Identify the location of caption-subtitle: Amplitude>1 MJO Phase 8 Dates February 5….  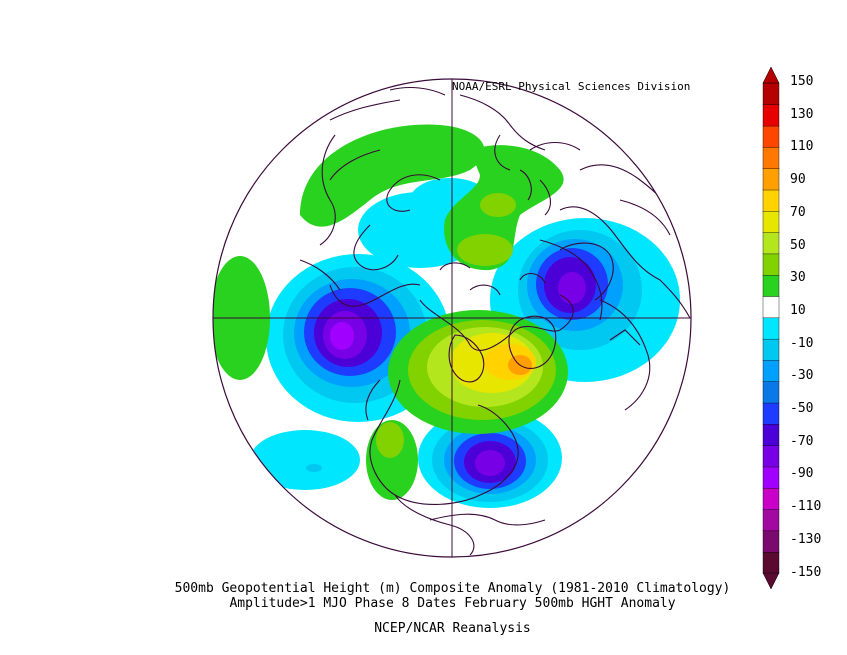
(452, 603).